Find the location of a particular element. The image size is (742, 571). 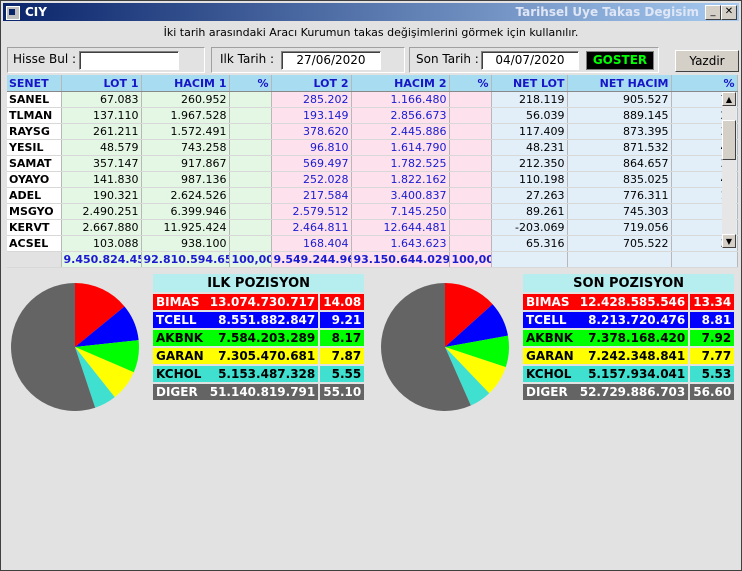

grid-cell: 6.399.946 is located at coordinates (185, 211).